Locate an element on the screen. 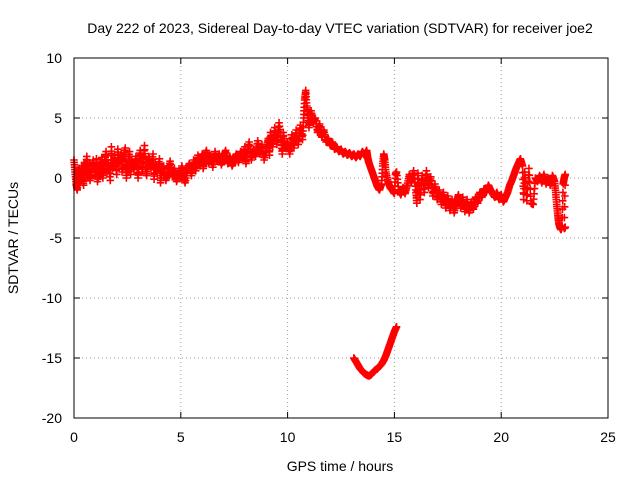 Image resolution: width=640 pixels, height=480 pixels. x-tick-label: 10 is located at coordinates (288, 437).